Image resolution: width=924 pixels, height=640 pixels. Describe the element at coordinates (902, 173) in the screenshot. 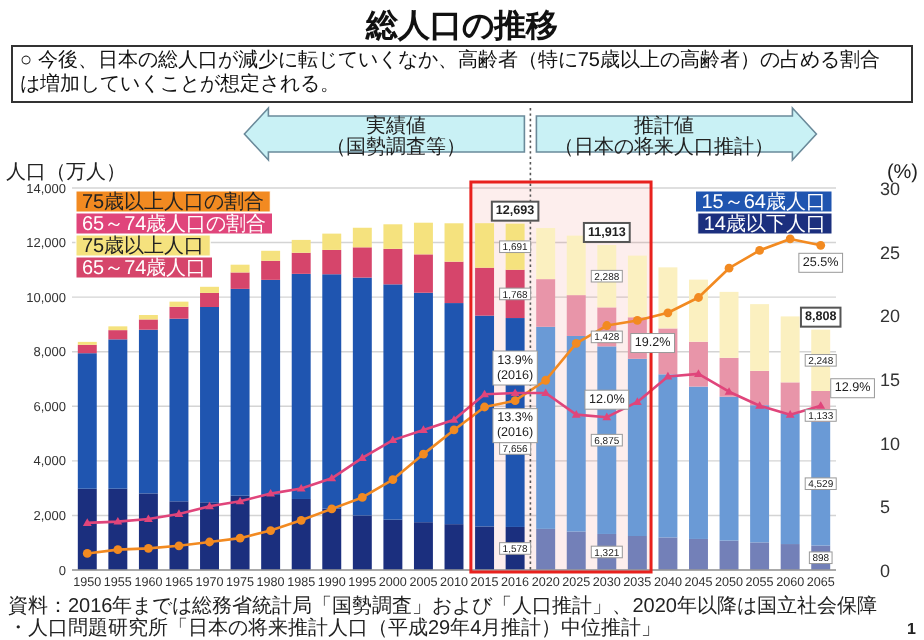

I see `y2-axis-title: (%)` at that location.